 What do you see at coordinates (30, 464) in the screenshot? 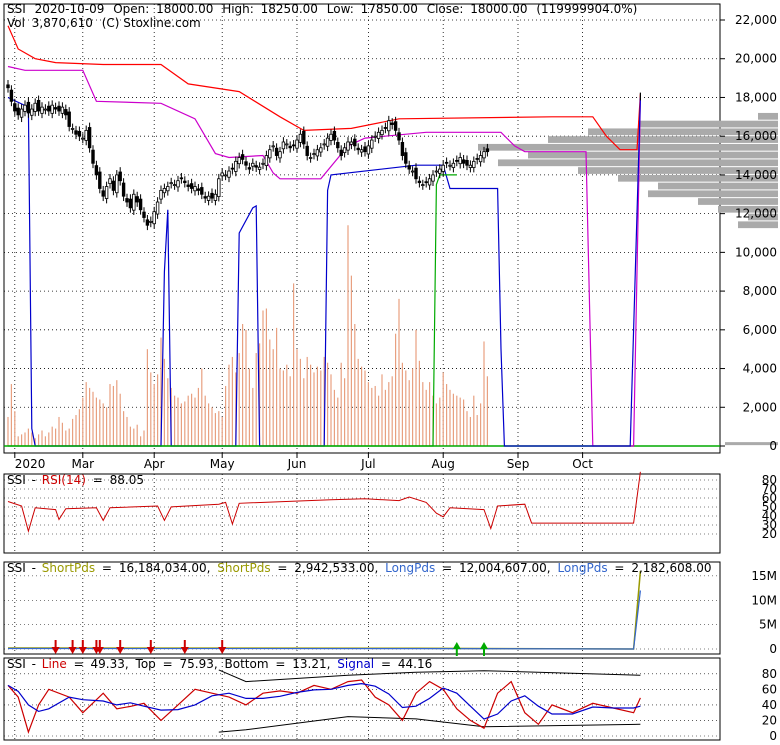
I see `date-x-tick-label: 2020` at bounding box center [30, 464].